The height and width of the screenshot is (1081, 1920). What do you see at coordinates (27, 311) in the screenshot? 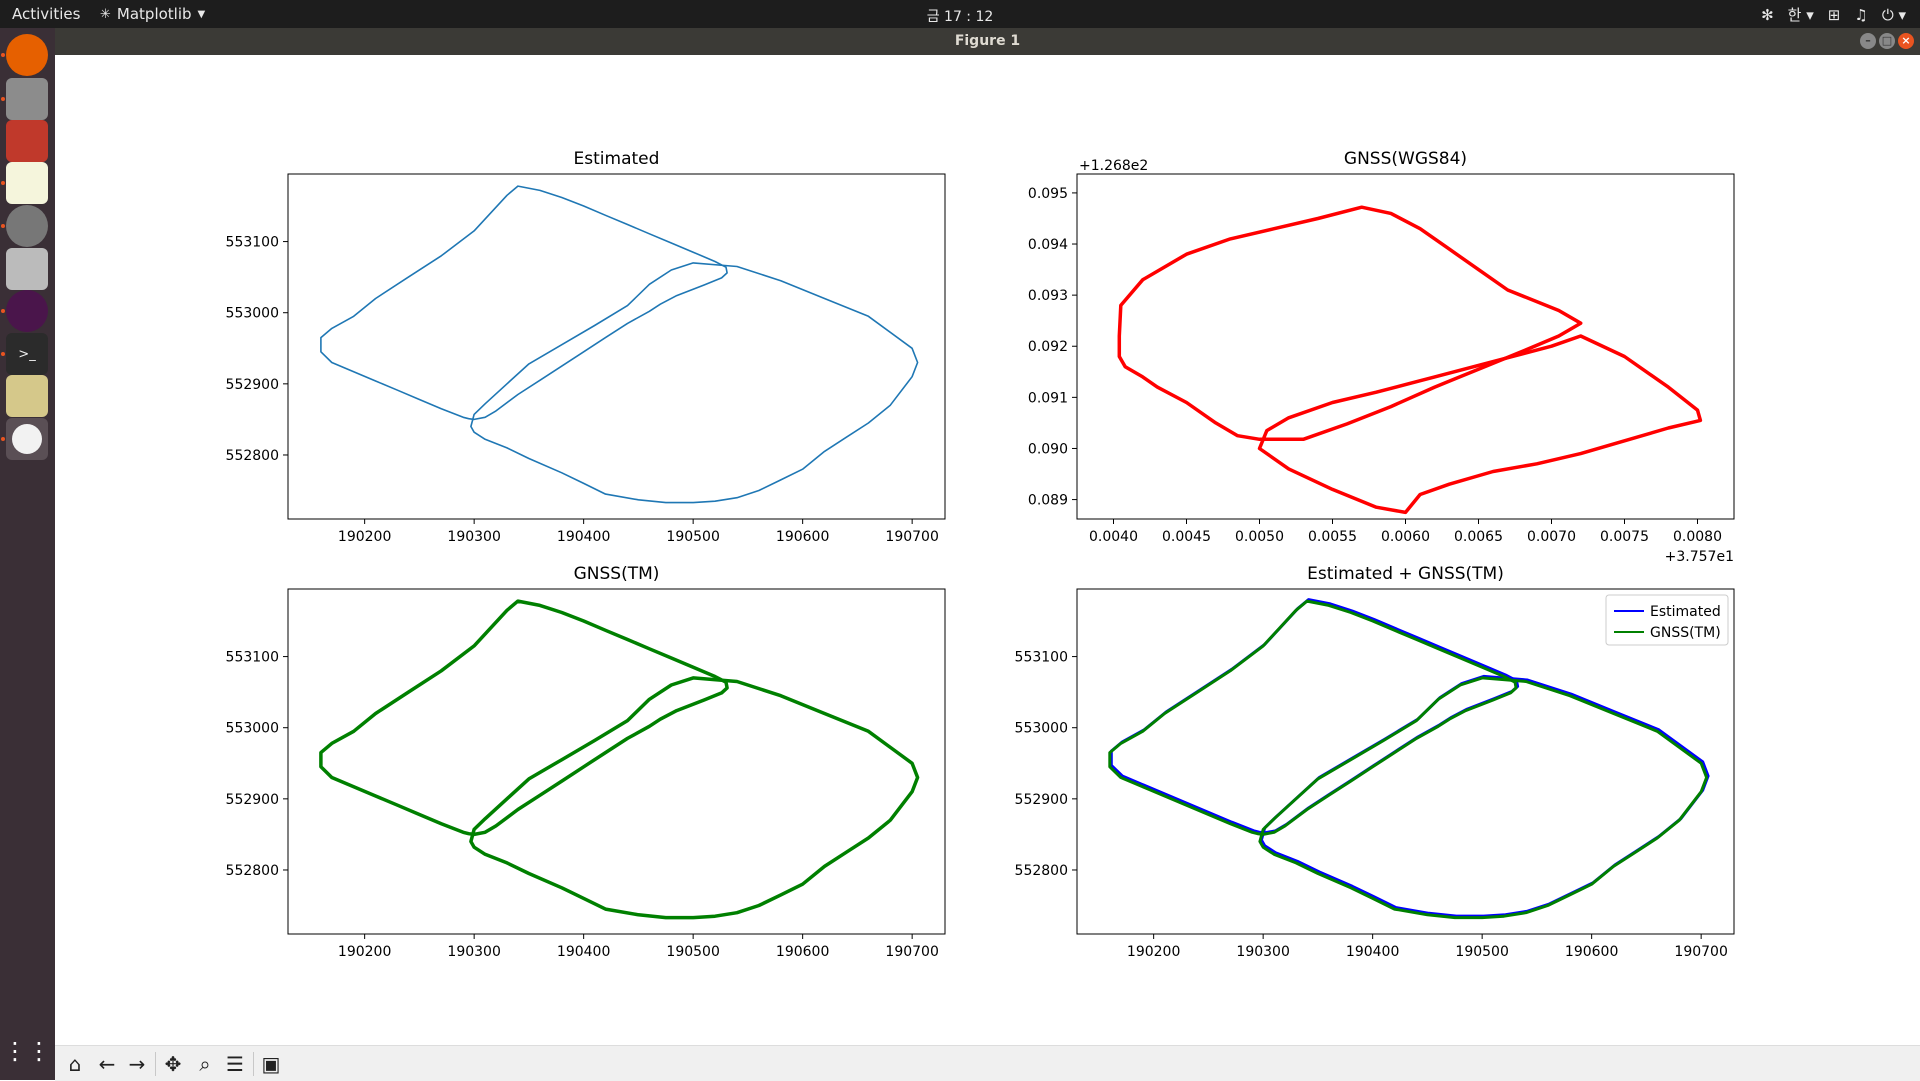
I see `slack-icon` at bounding box center [27, 311].